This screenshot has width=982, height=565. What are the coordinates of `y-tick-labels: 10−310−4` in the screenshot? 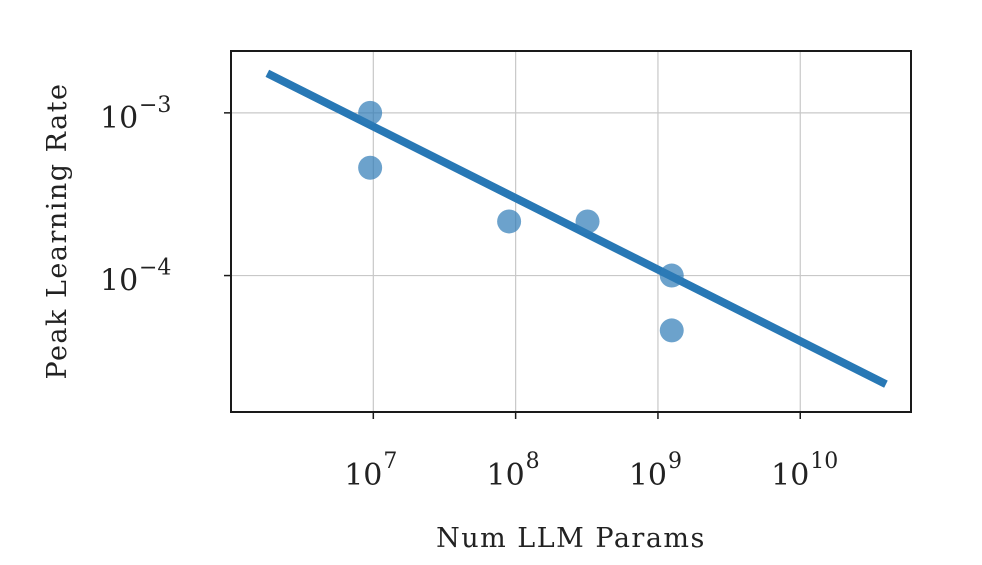 It's located at (165, 196).